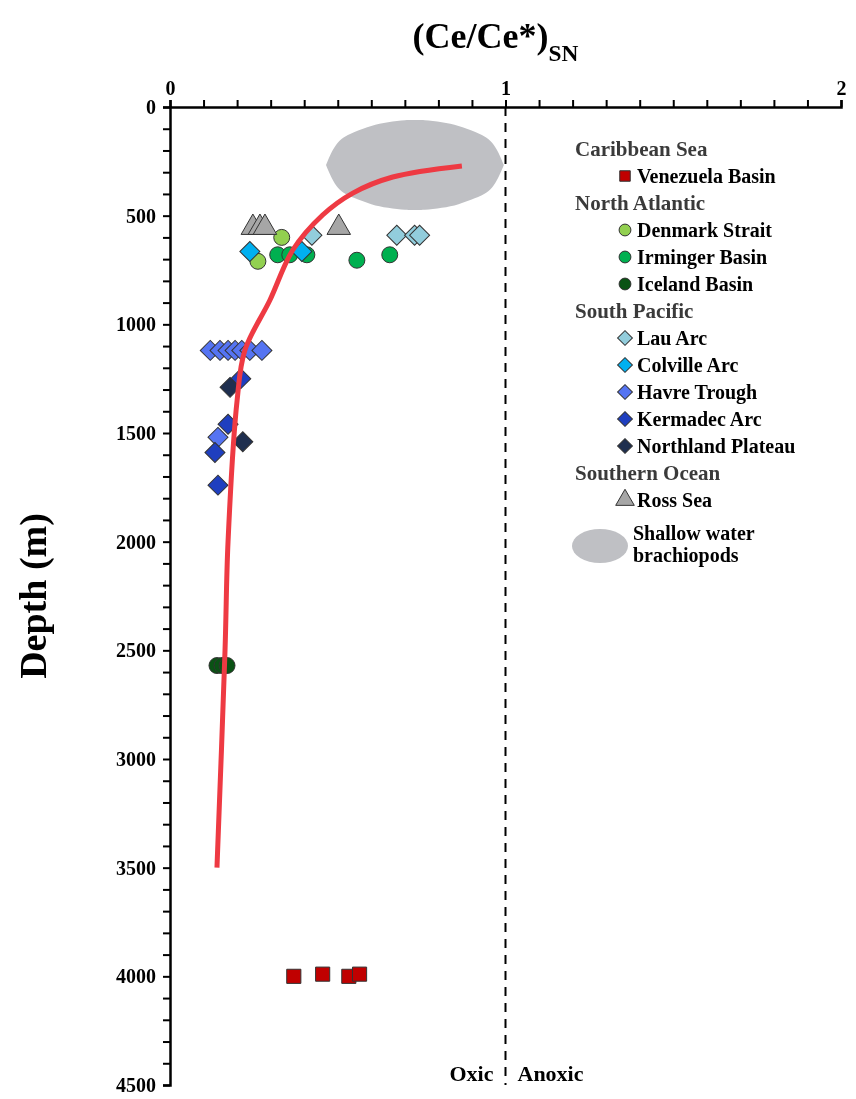 The width and height of the screenshot is (856, 1099). I want to click on legend-label: Northland Plateau, so click(716, 446).